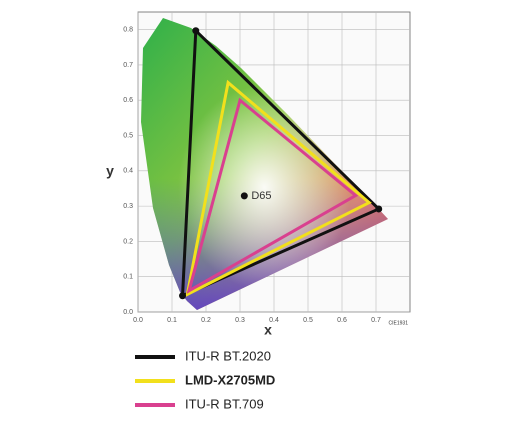 The width and height of the screenshot is (520, 427). I want to click on y-tick-label: 0.4, so click(128, 171).